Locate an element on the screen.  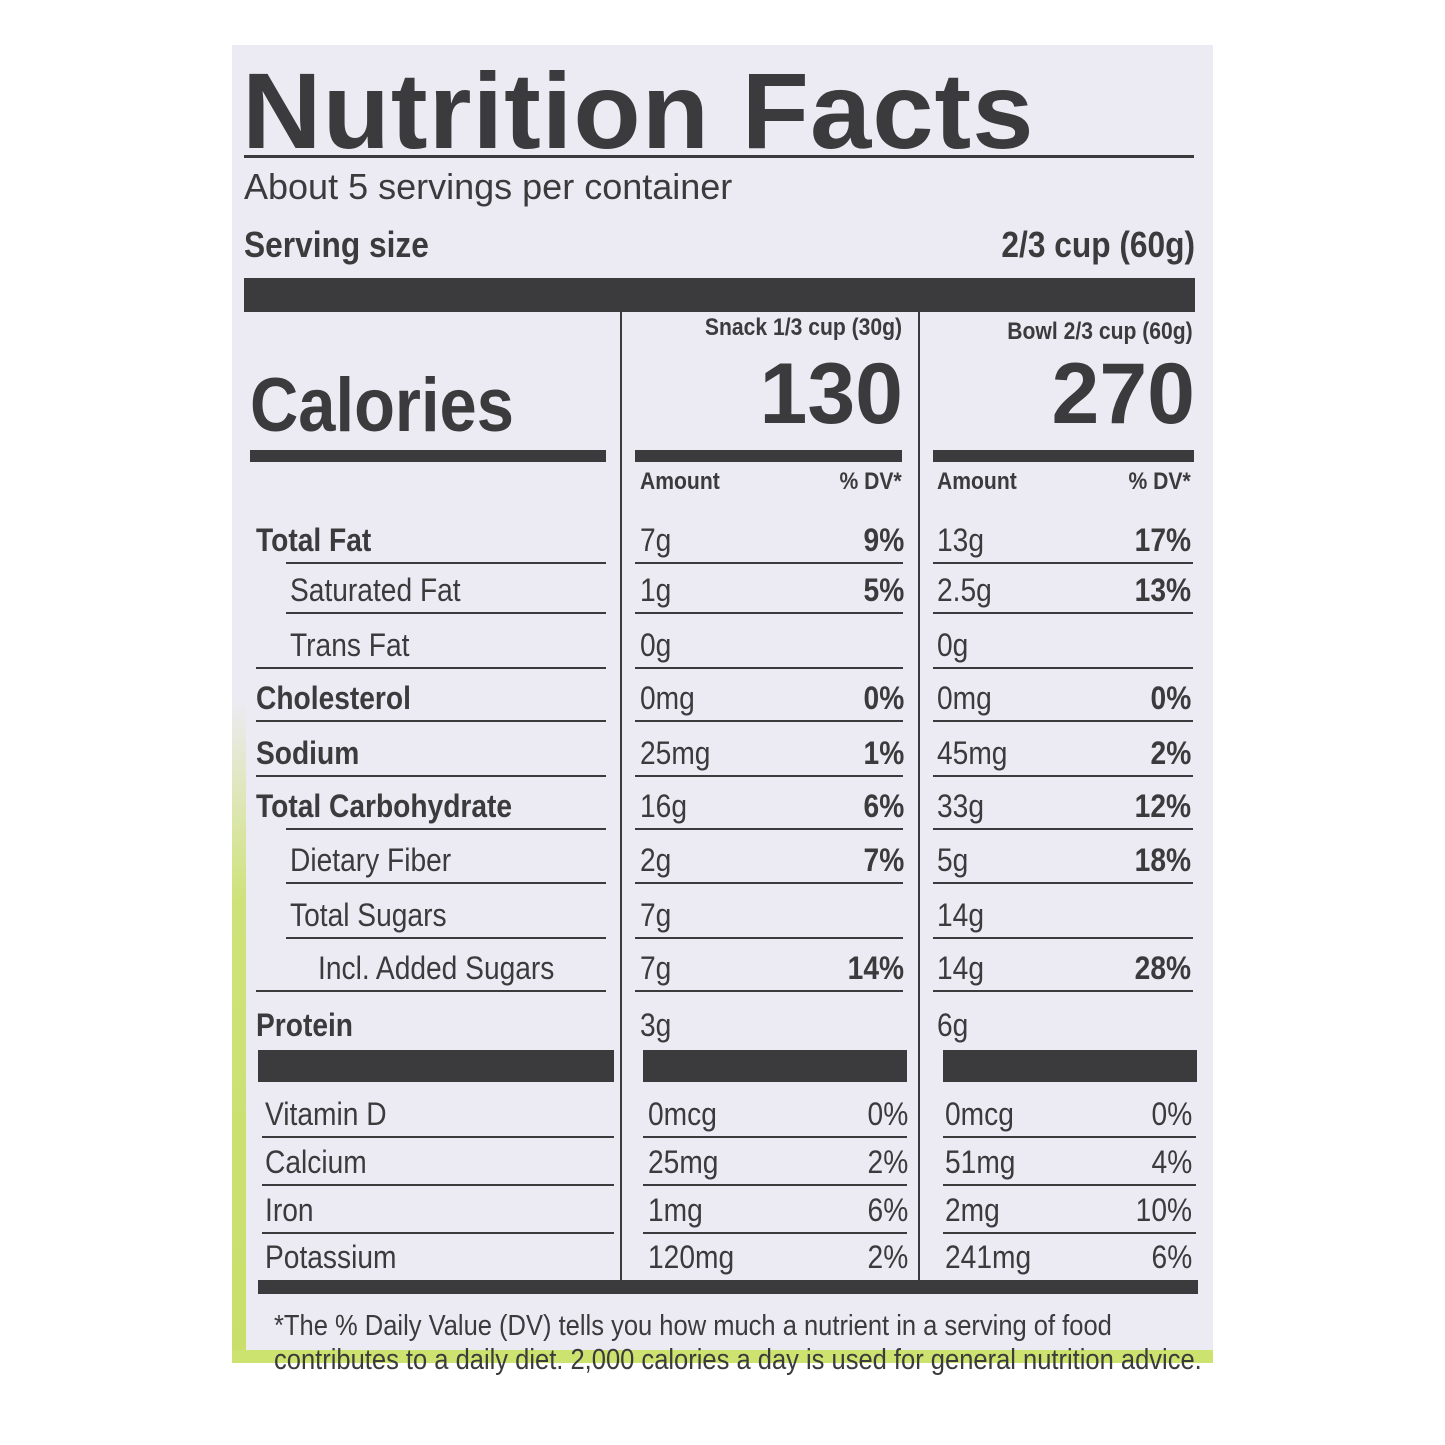
snack-calories: 130 is located at coordinates (831, 394).